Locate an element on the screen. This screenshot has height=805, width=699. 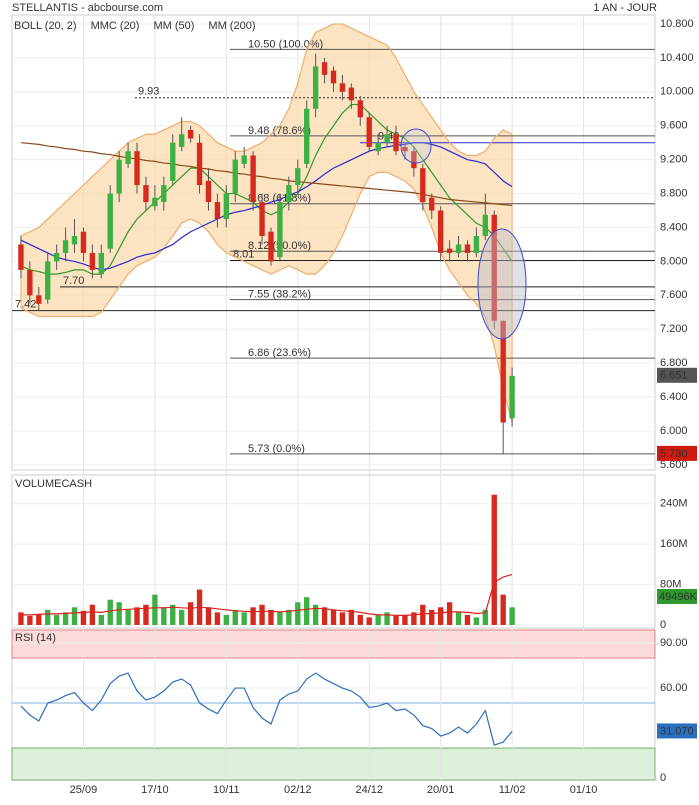
y-tick-label: 160M is located at coordinates (674, 544).